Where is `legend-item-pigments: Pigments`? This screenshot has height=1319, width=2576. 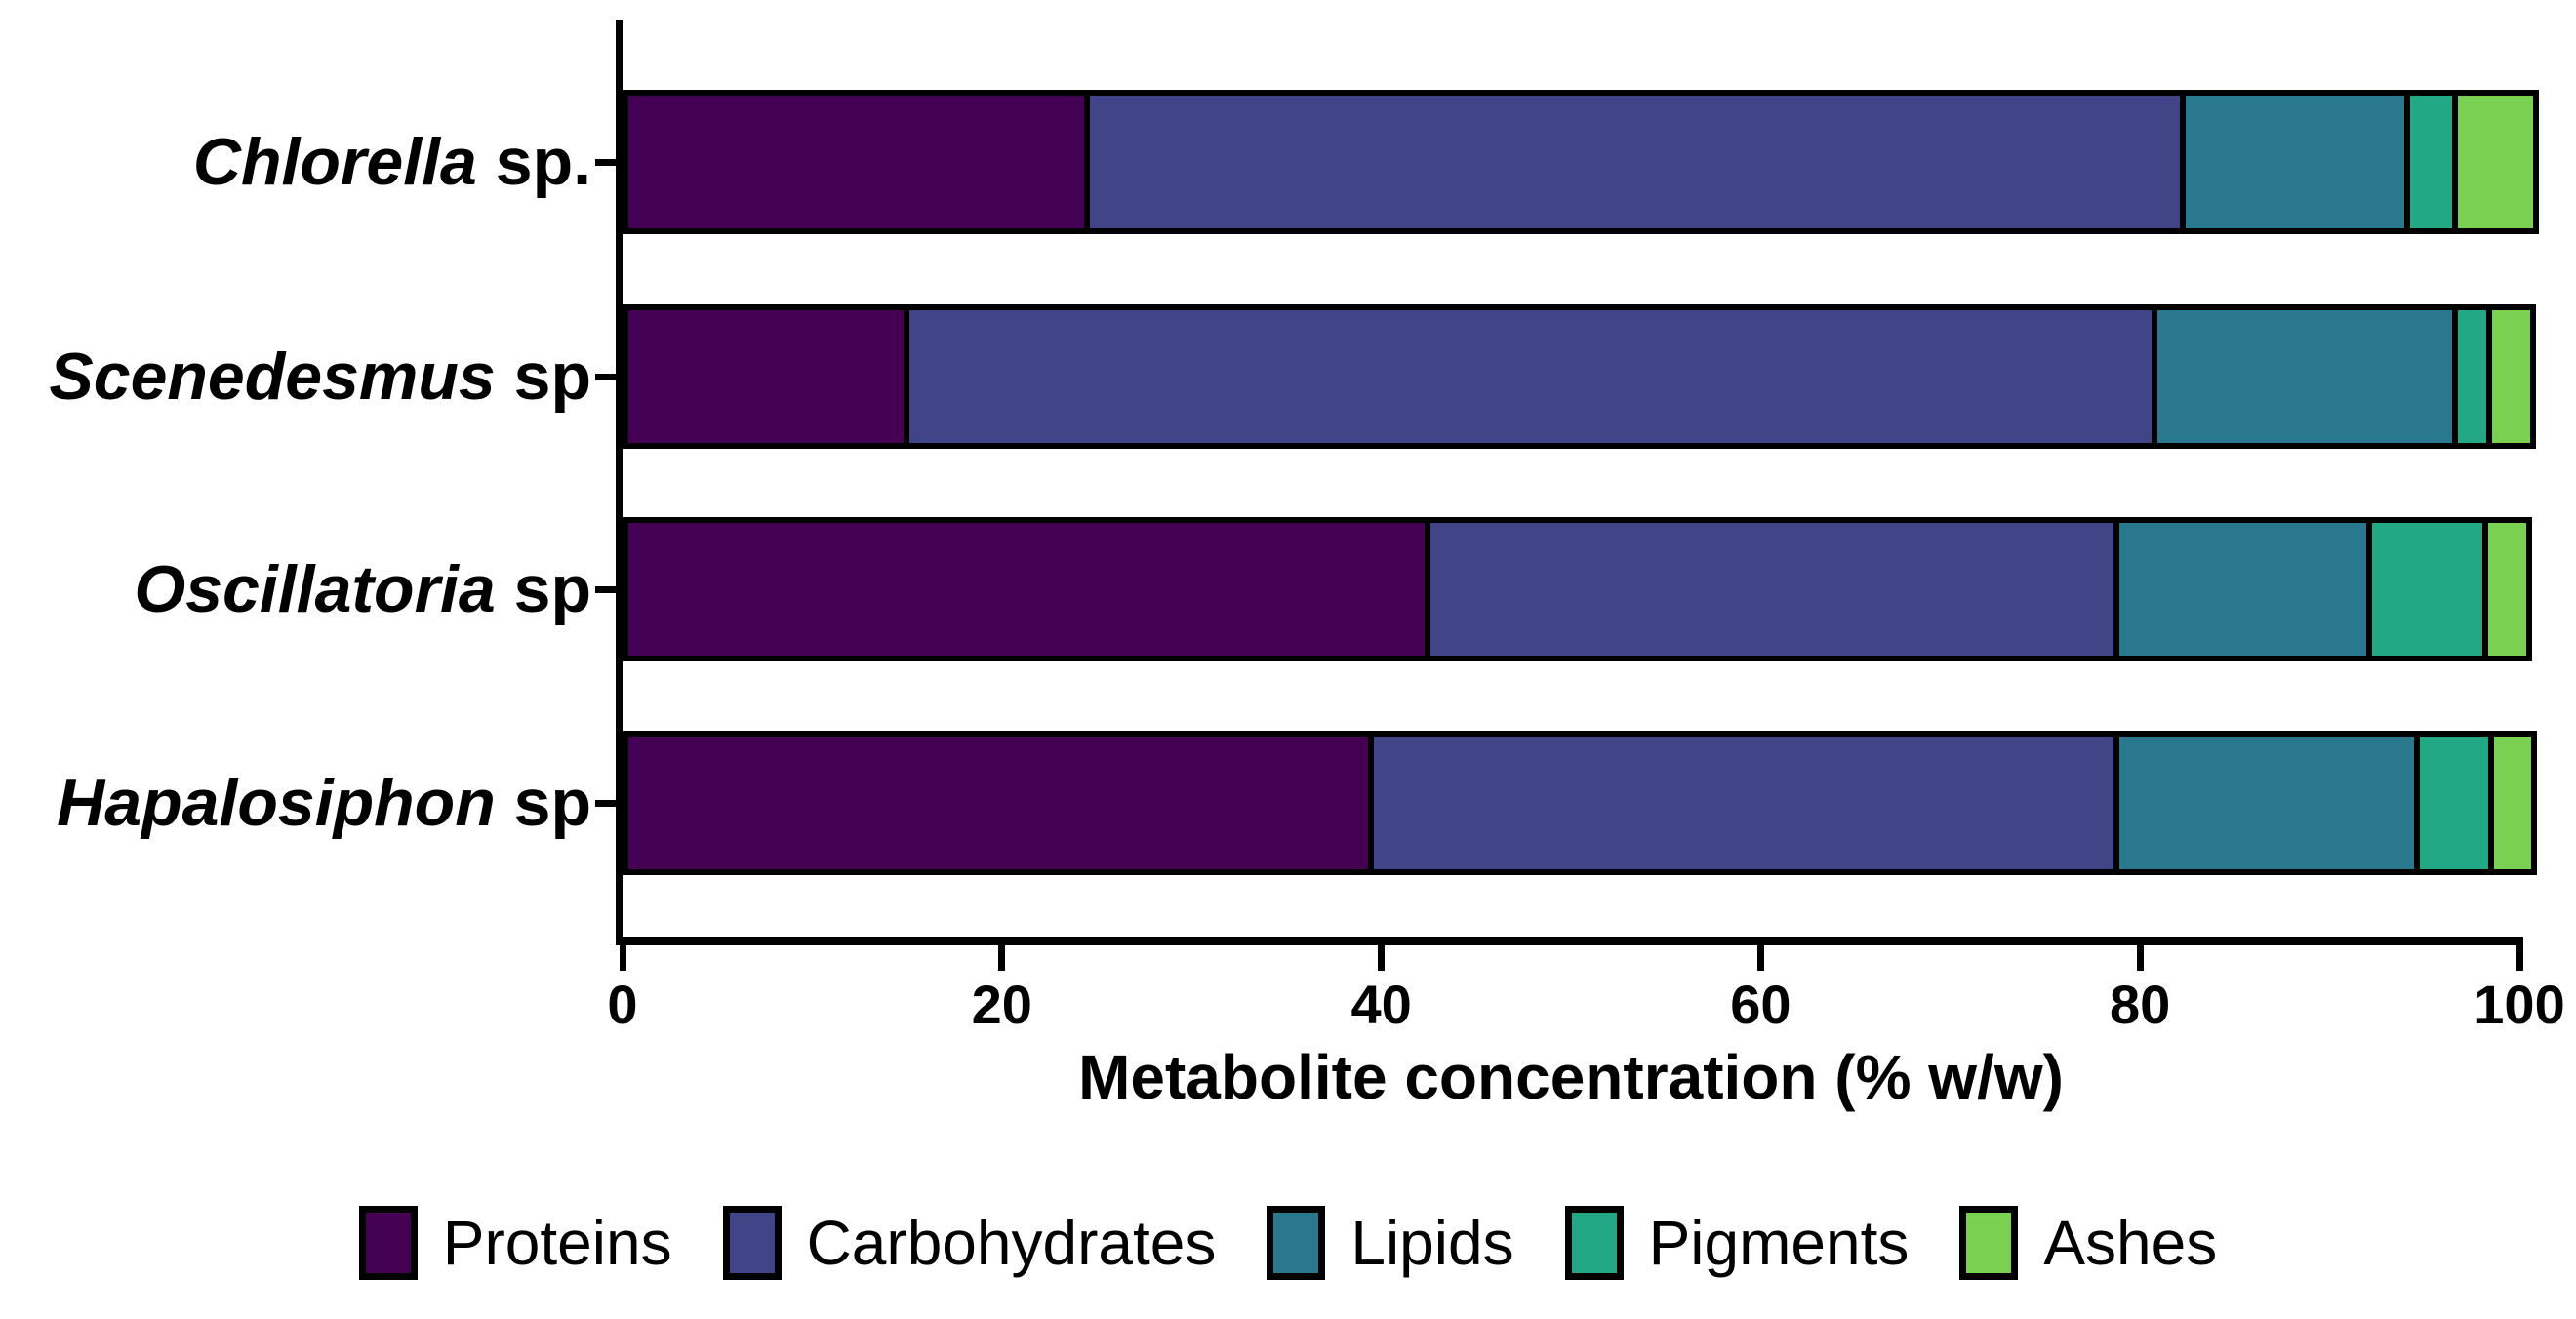 legend-item-pigments: Pigments is located at coordinates (1737, 1243).